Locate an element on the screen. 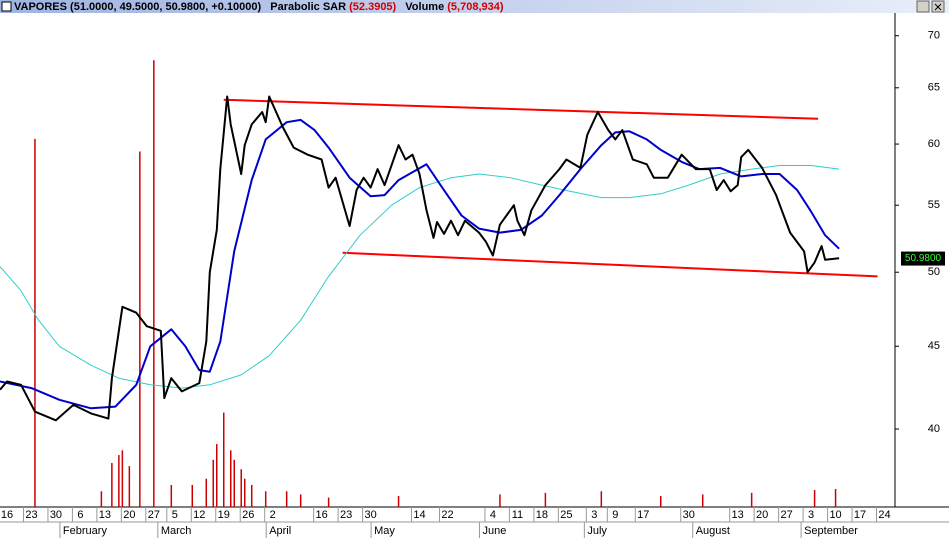 Image resolution: width=949 pixels, height=538 pixels. month-label: April is located at coordinates (280, 531).